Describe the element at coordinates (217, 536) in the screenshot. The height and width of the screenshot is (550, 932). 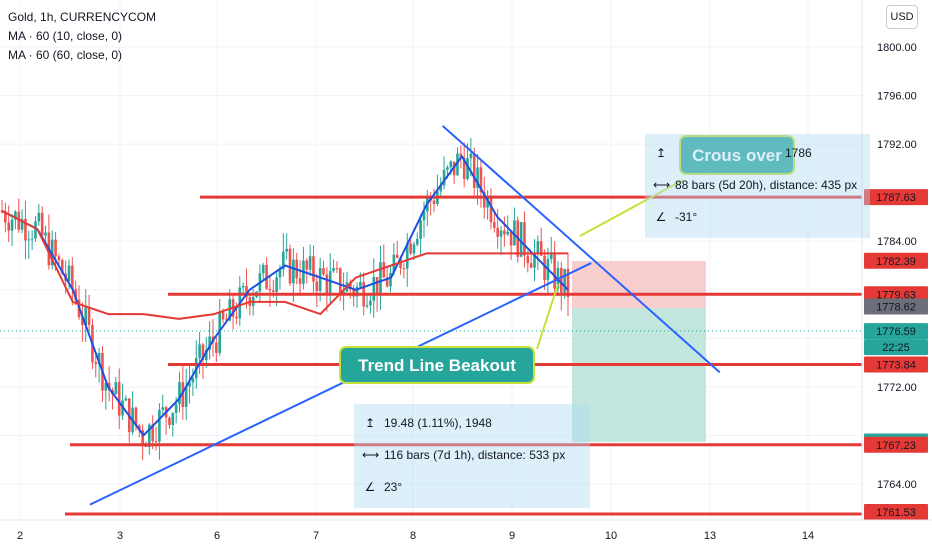
I see `x-tick-label: 6` at that location.